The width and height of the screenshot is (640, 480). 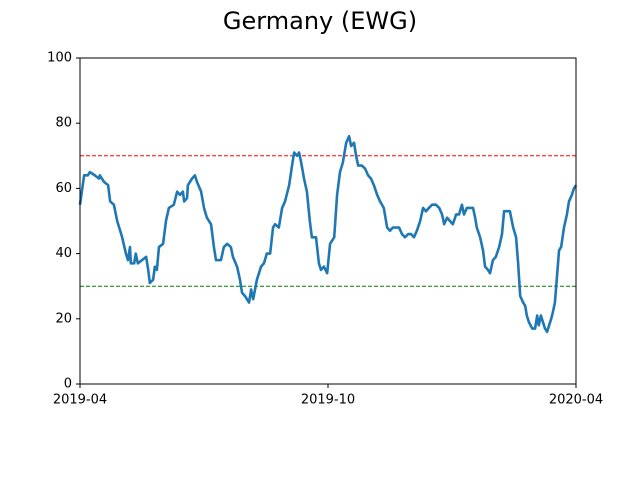 What do you see at coordinates (63, 318) in the screenshot?
I see `y-tick-label: 20` at bounding box center [63, 318].